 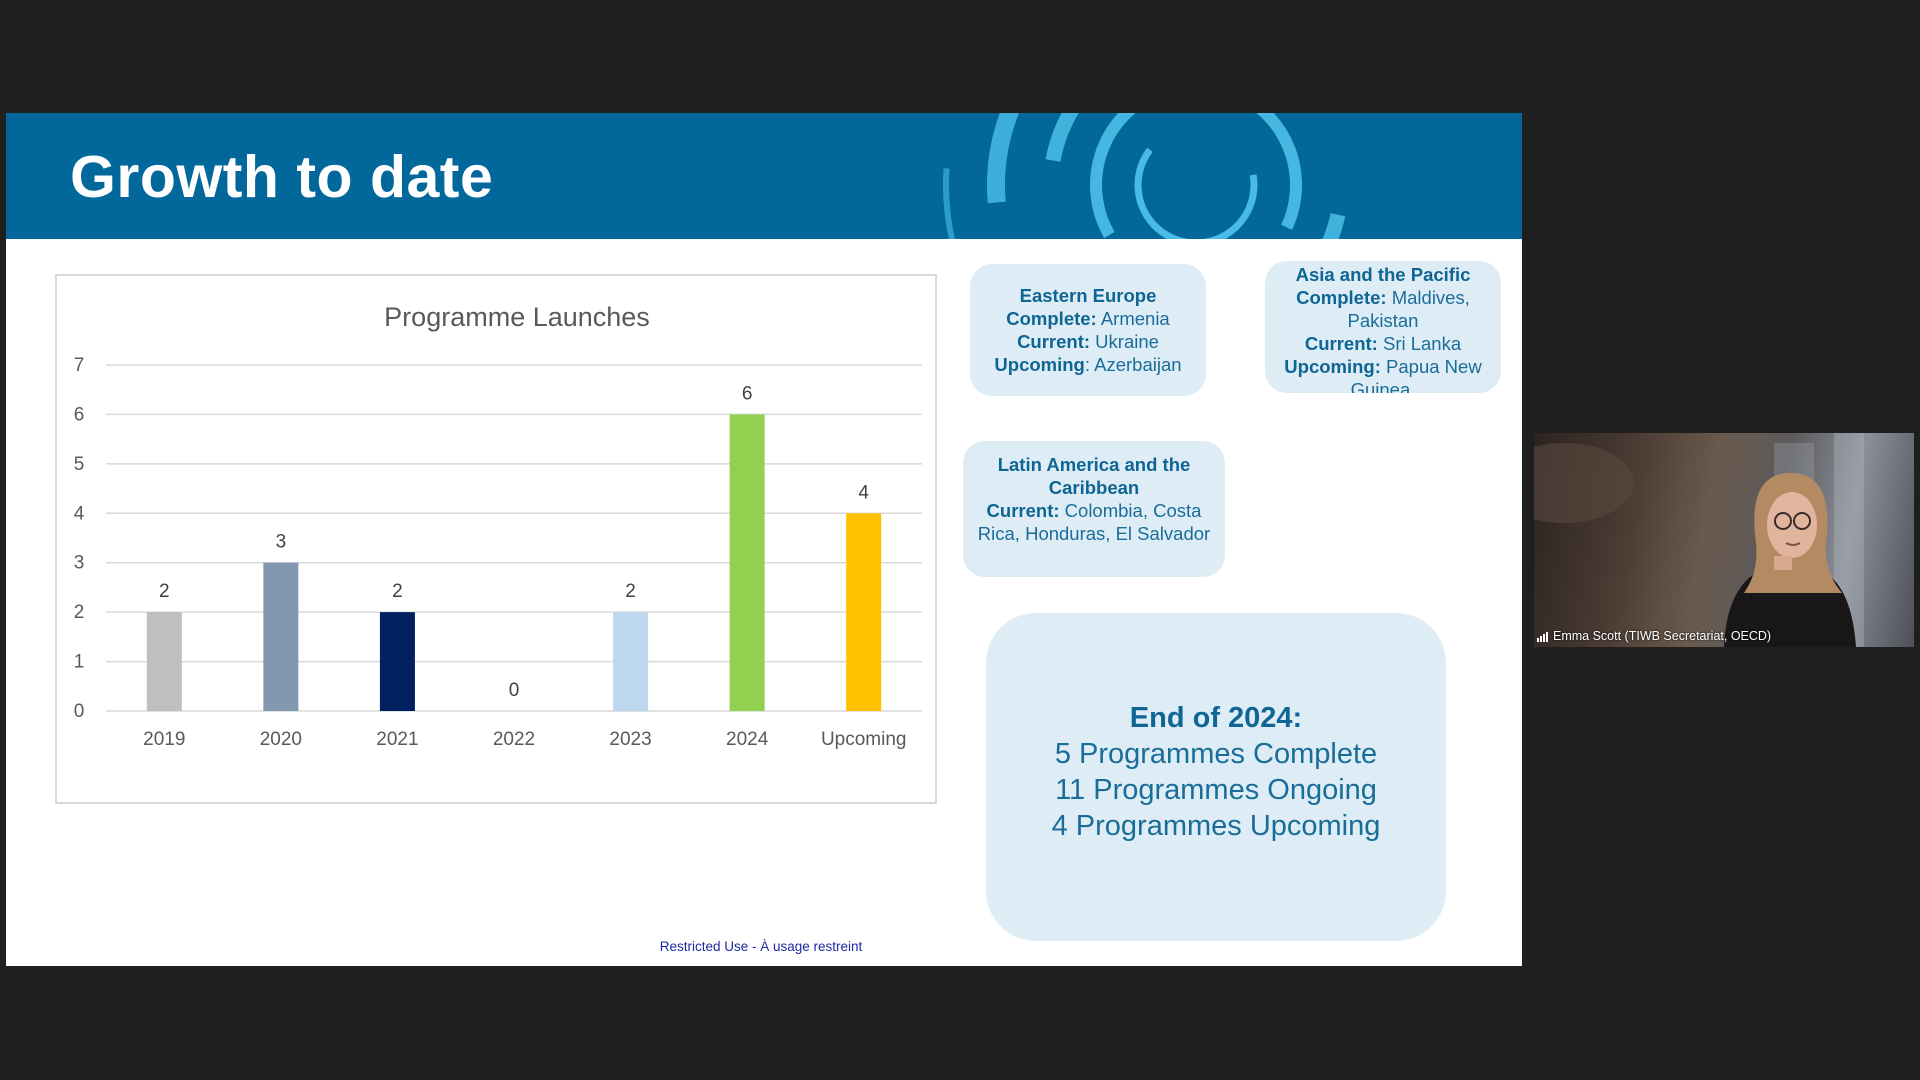 What do you see at coordinates (79, 513) in the screenshot?
I see `y-tick-label: 4` at bounding box center [79, 513].